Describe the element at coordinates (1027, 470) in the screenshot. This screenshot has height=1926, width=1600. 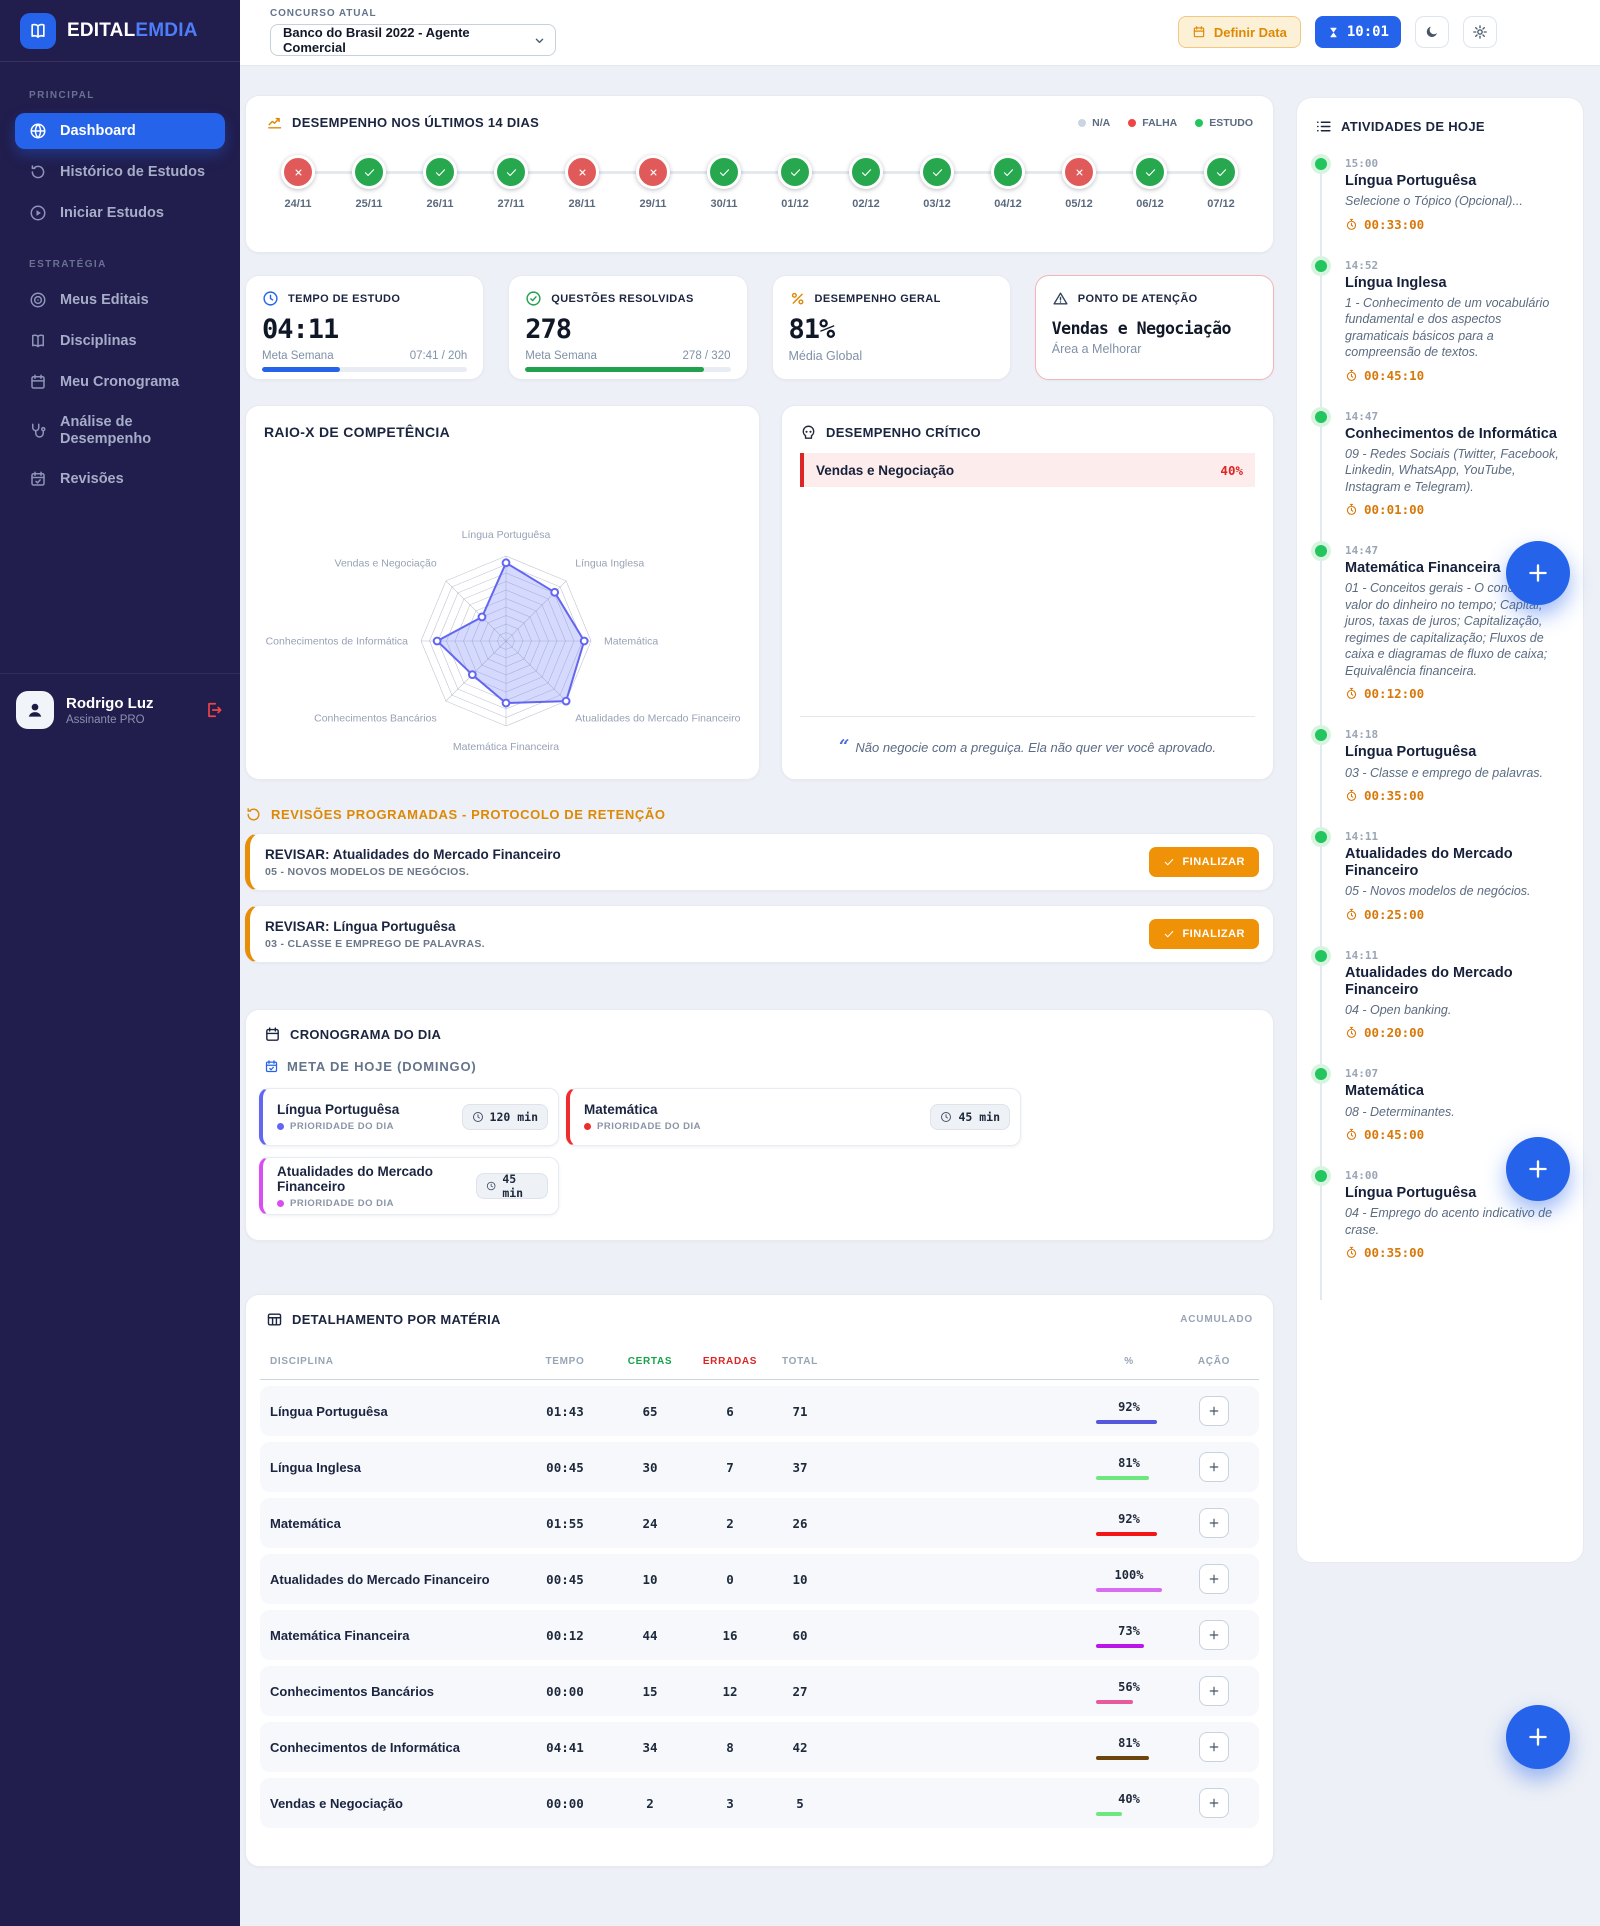
I see `critical-subject-row: Vendas e Negociação 40%` at that location.